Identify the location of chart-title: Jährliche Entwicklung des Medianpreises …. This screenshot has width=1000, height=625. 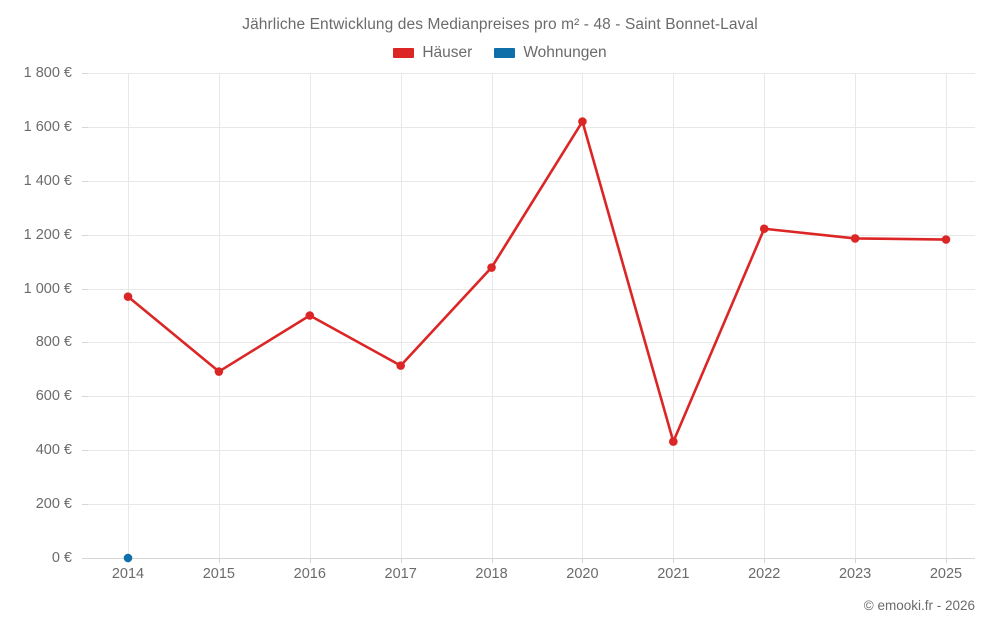
(500, 24).